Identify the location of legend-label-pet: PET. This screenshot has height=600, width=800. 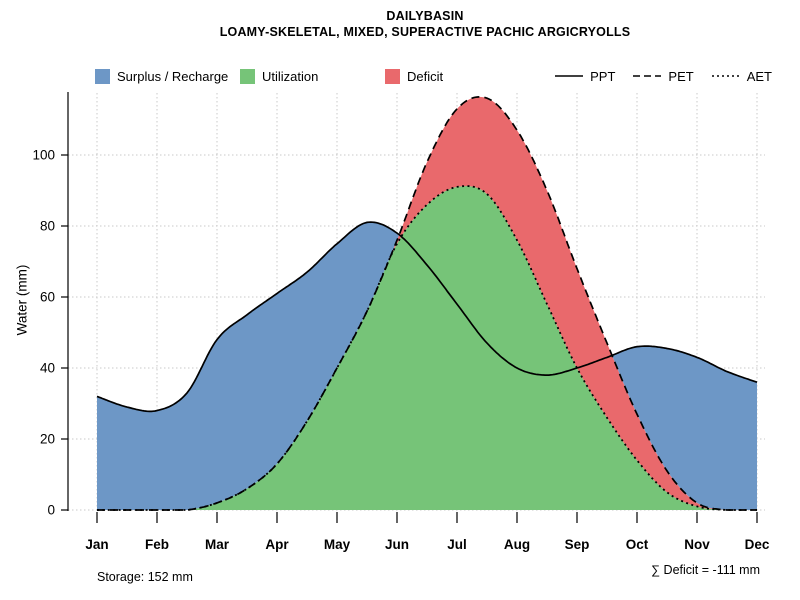
(681, 76).